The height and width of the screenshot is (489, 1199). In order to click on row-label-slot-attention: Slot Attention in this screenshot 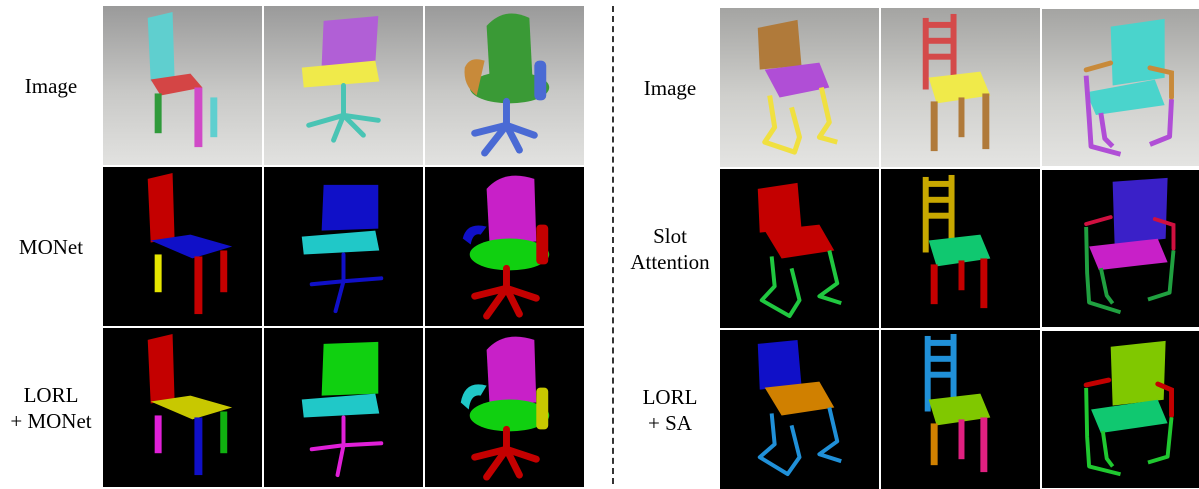, I will do `click(670, 248)`.